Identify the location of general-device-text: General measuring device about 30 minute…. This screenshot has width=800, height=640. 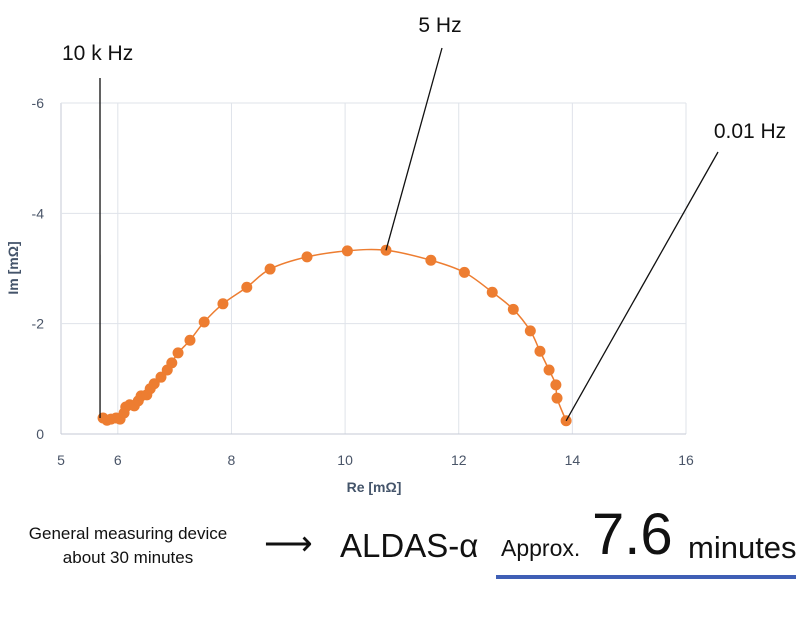
(128, 546).